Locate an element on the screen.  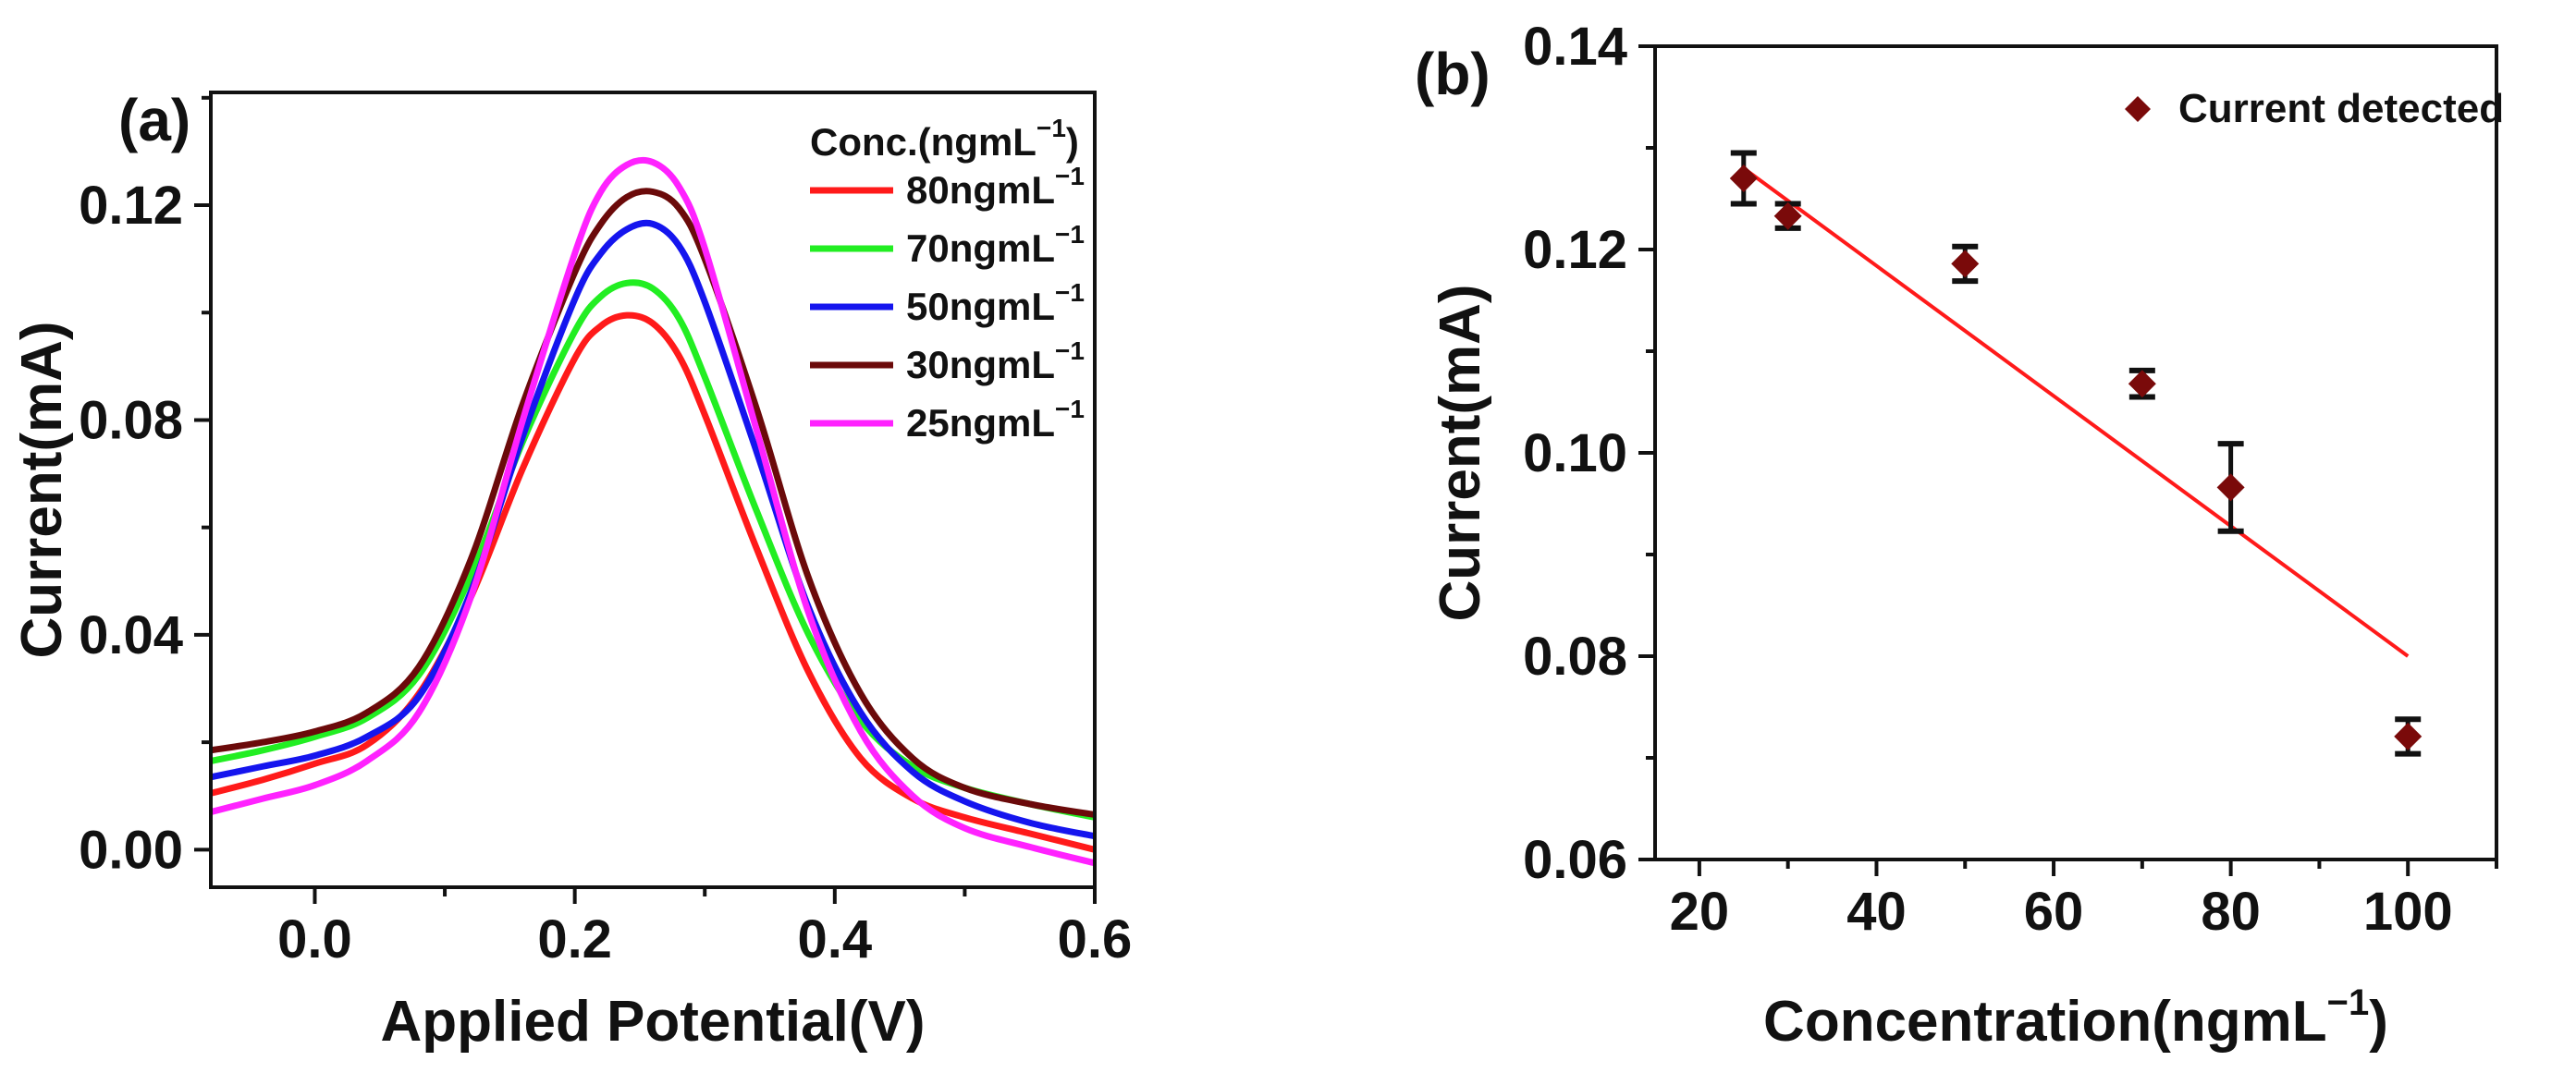
panel-a-x-tick-label: 0.4 is located at coordinates (835, 939).